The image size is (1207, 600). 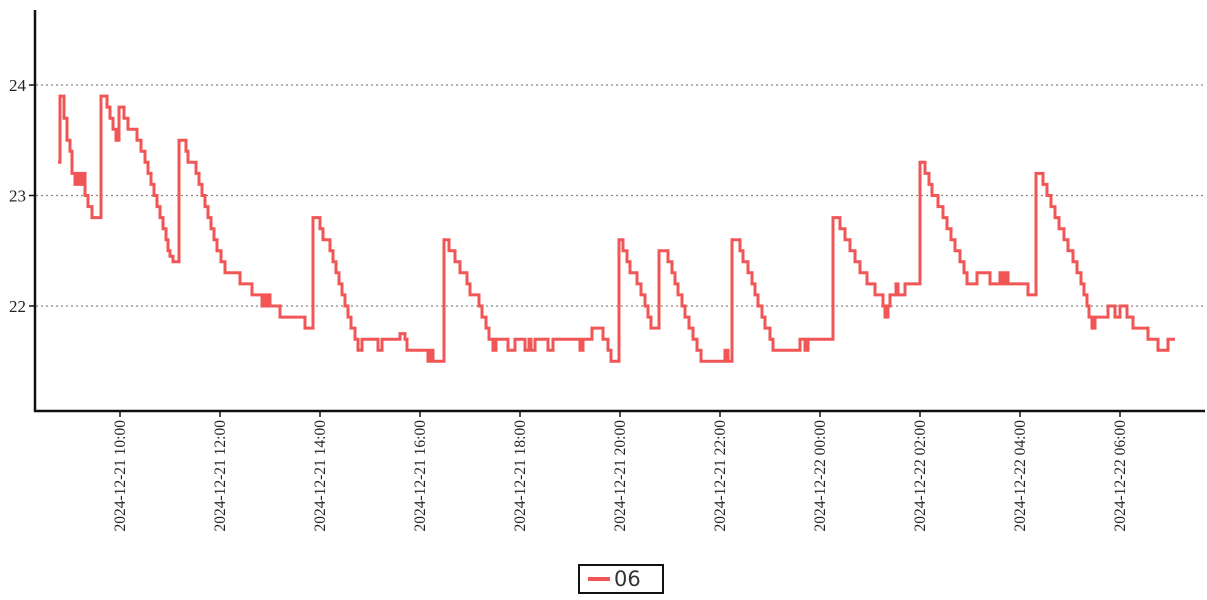 What do you see at coordinates (1020, 476) in the screenshot?
I see `xtick-label-28: 2024-12-22 04:00` at bounding box center [1020, 476].